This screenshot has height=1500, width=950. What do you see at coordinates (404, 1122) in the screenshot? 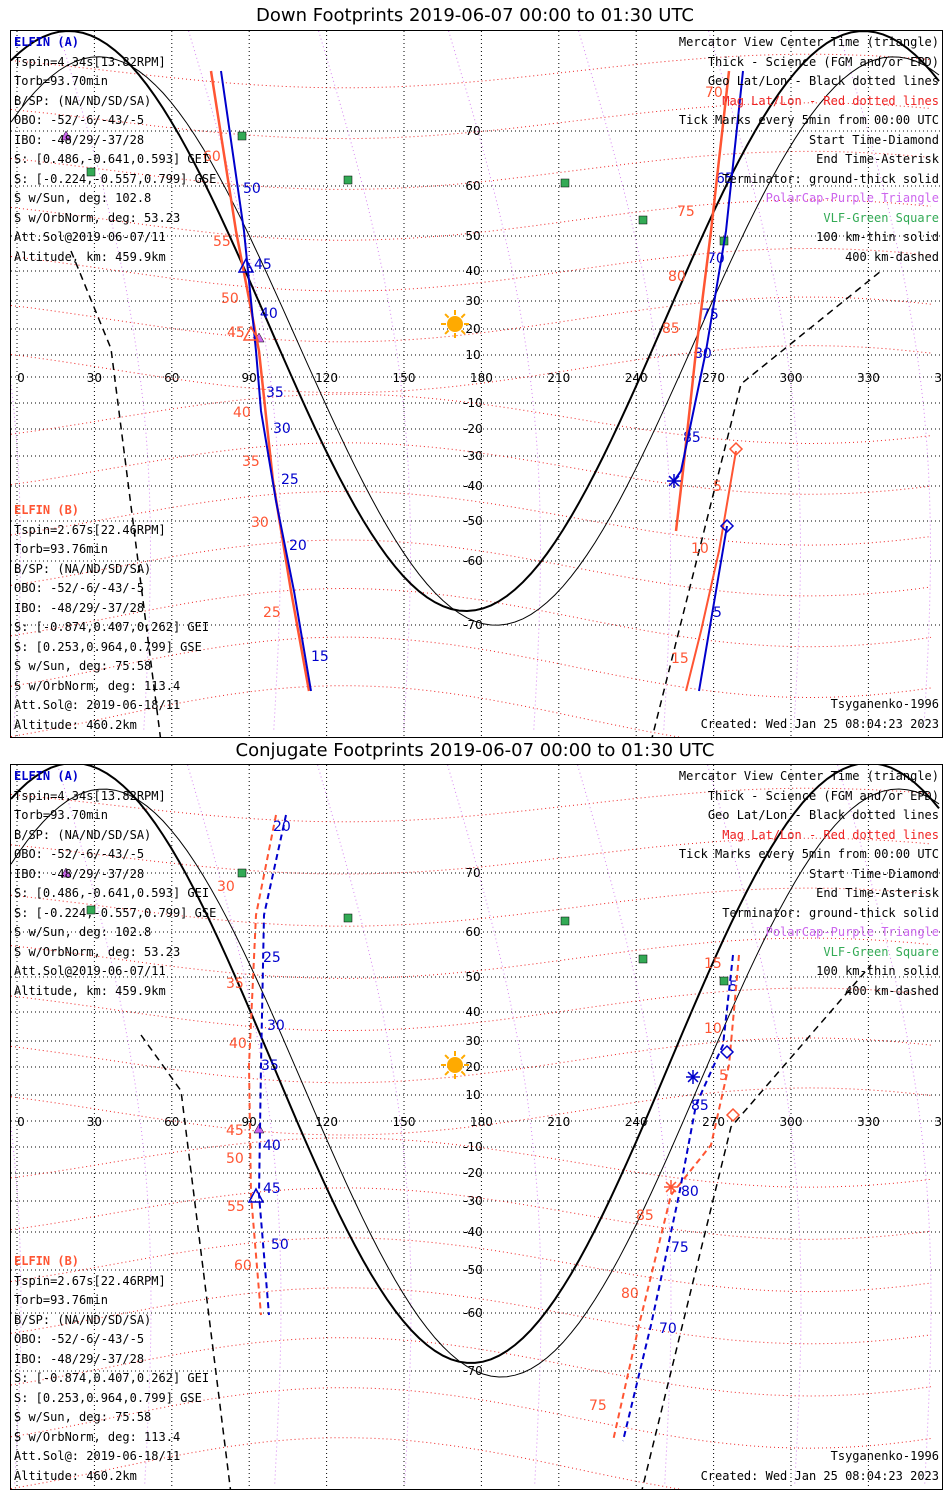
I see `lon-tick-label: 150` at bounding box center [404, 1122].